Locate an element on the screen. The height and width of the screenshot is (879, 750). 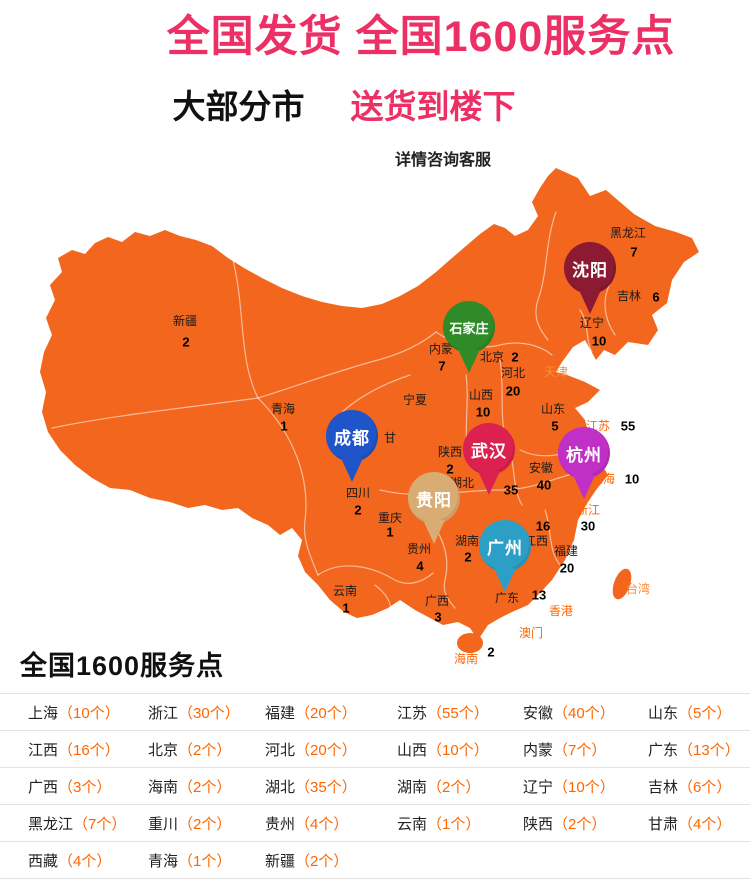
map-province-label: 陕西 is located at coordinates (450, 452).